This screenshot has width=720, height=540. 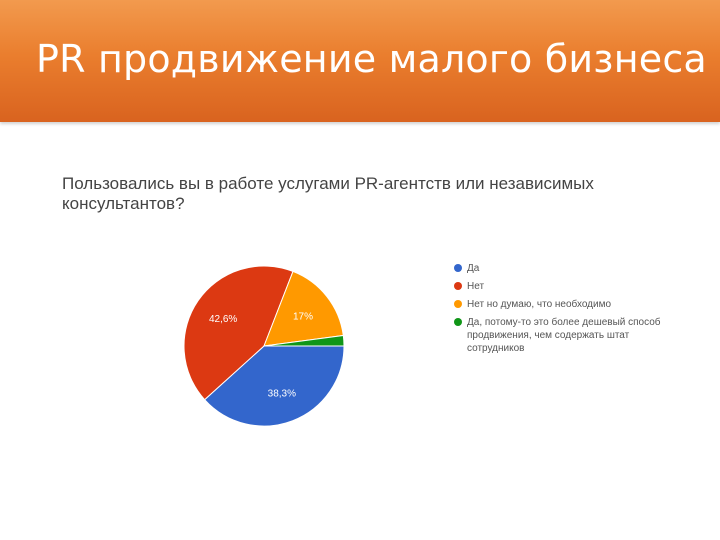 I want to click on legend-item: Да, so click(x=569, y=268).